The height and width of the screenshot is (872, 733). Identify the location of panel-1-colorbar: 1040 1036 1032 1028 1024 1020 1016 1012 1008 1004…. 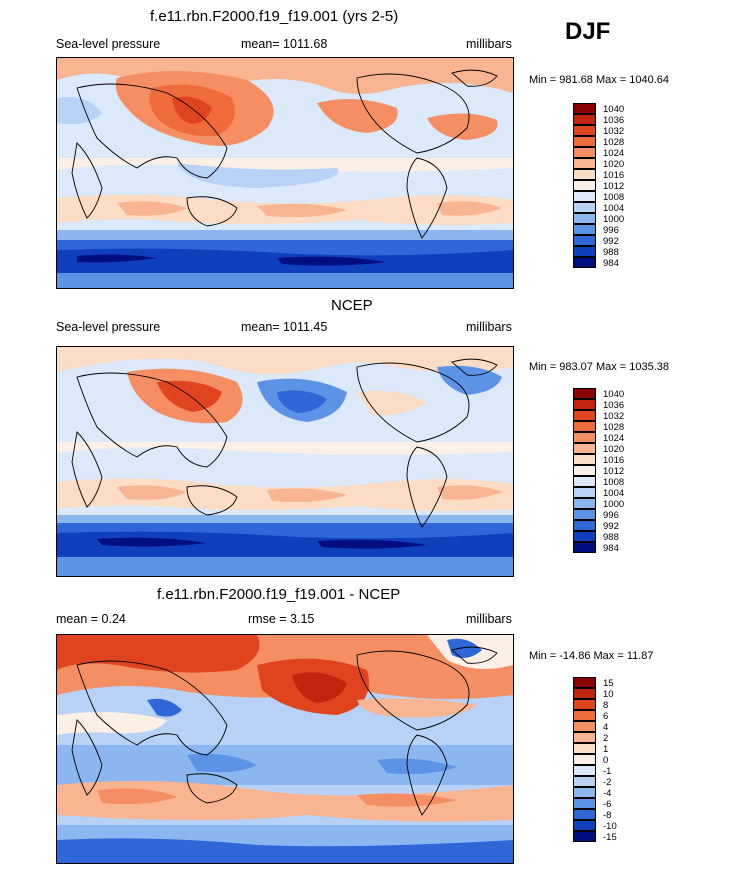
(603, 189).